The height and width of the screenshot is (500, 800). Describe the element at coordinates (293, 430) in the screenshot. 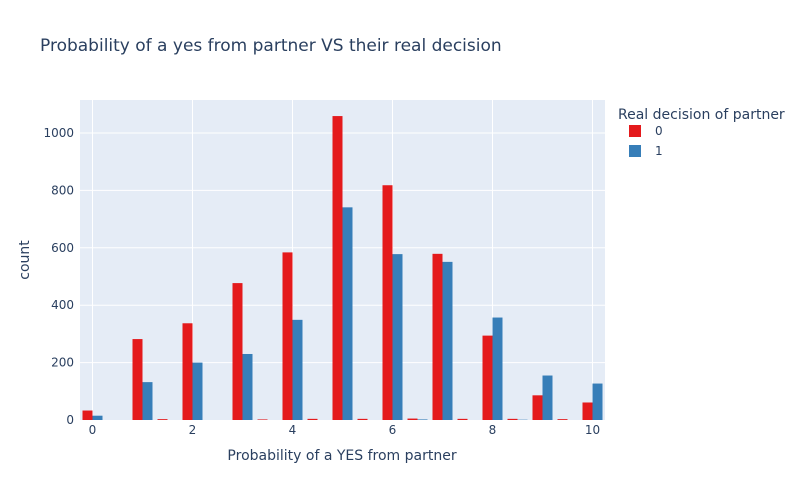

I see `x-tick-label: 4` at that location.